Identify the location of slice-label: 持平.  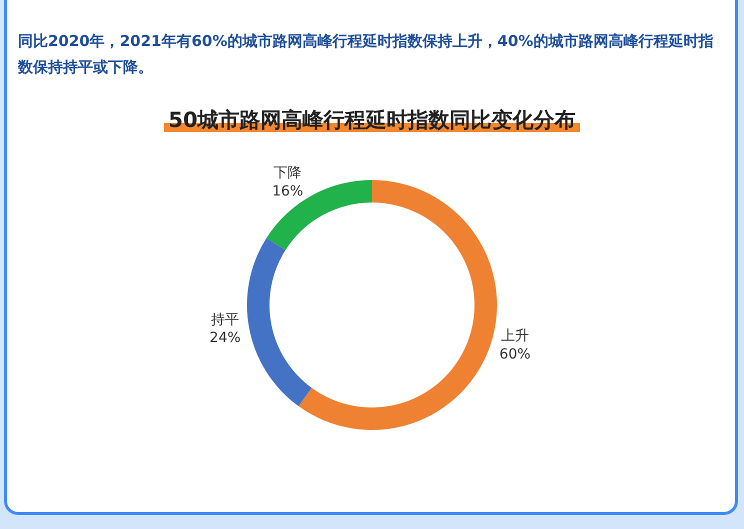
(225, 320).